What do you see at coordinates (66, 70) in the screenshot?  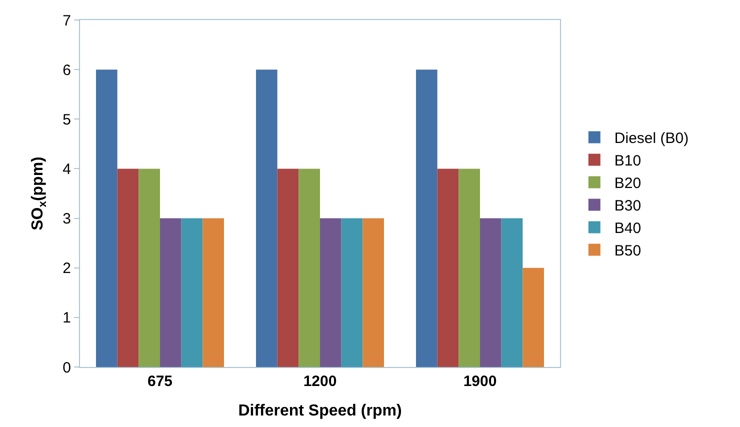 I see `y-tick-label: 6` at bounding box center [66, 70].